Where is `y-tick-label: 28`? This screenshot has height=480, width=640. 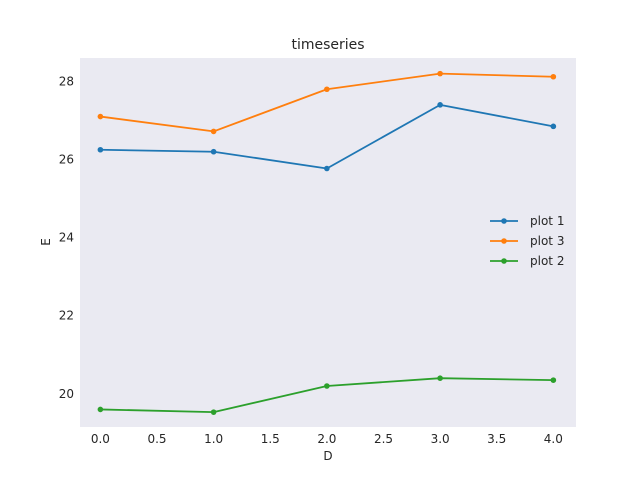 y-tick-label: 28 is located at coordinates (66, 81).